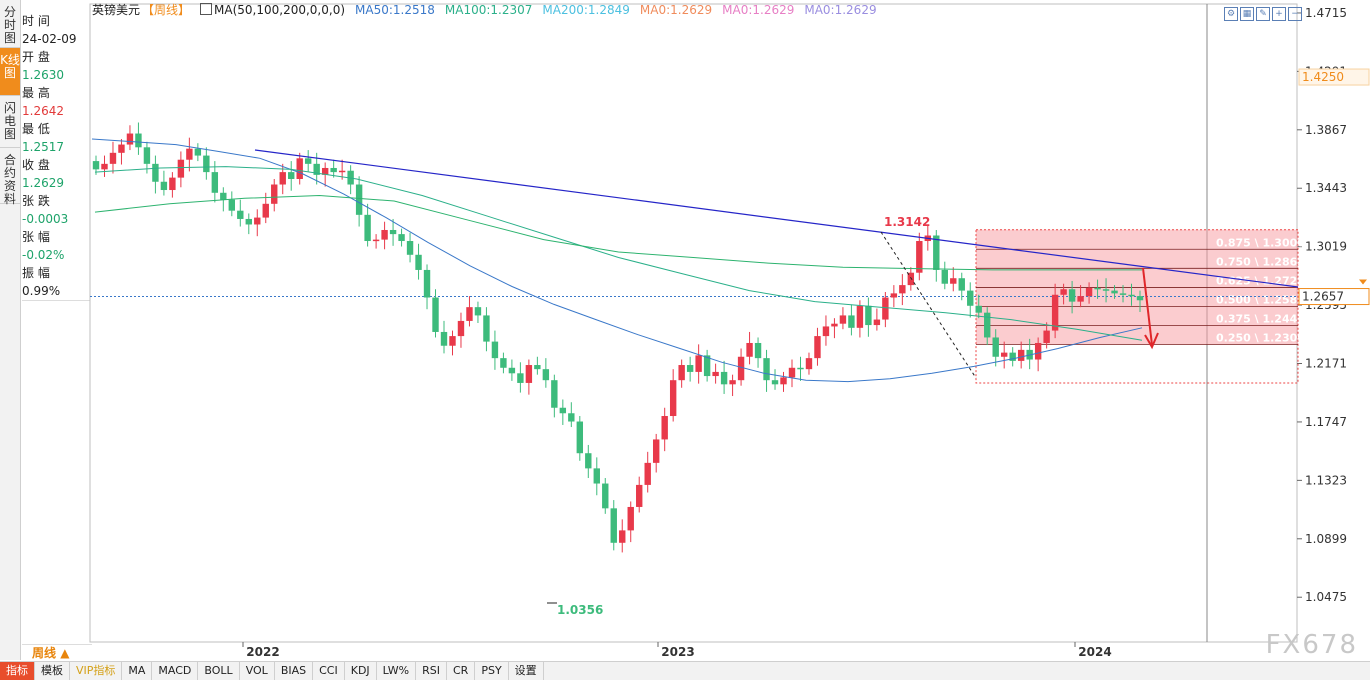 This screenshot has height=680, width=1370. What do you see at coordinates (1260, 242) in the screenshot?
I see `fib-level-label: 0.875 \ 1.3000` at bounding box center [1260, 242].